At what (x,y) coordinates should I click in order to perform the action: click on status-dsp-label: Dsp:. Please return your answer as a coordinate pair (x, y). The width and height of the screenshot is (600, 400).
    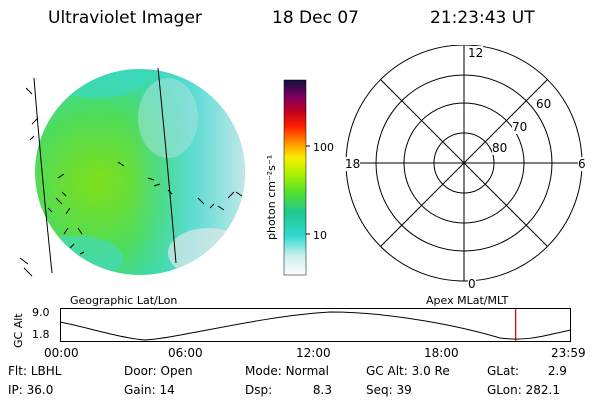
    Looking at the image, I should click on (259, 390).